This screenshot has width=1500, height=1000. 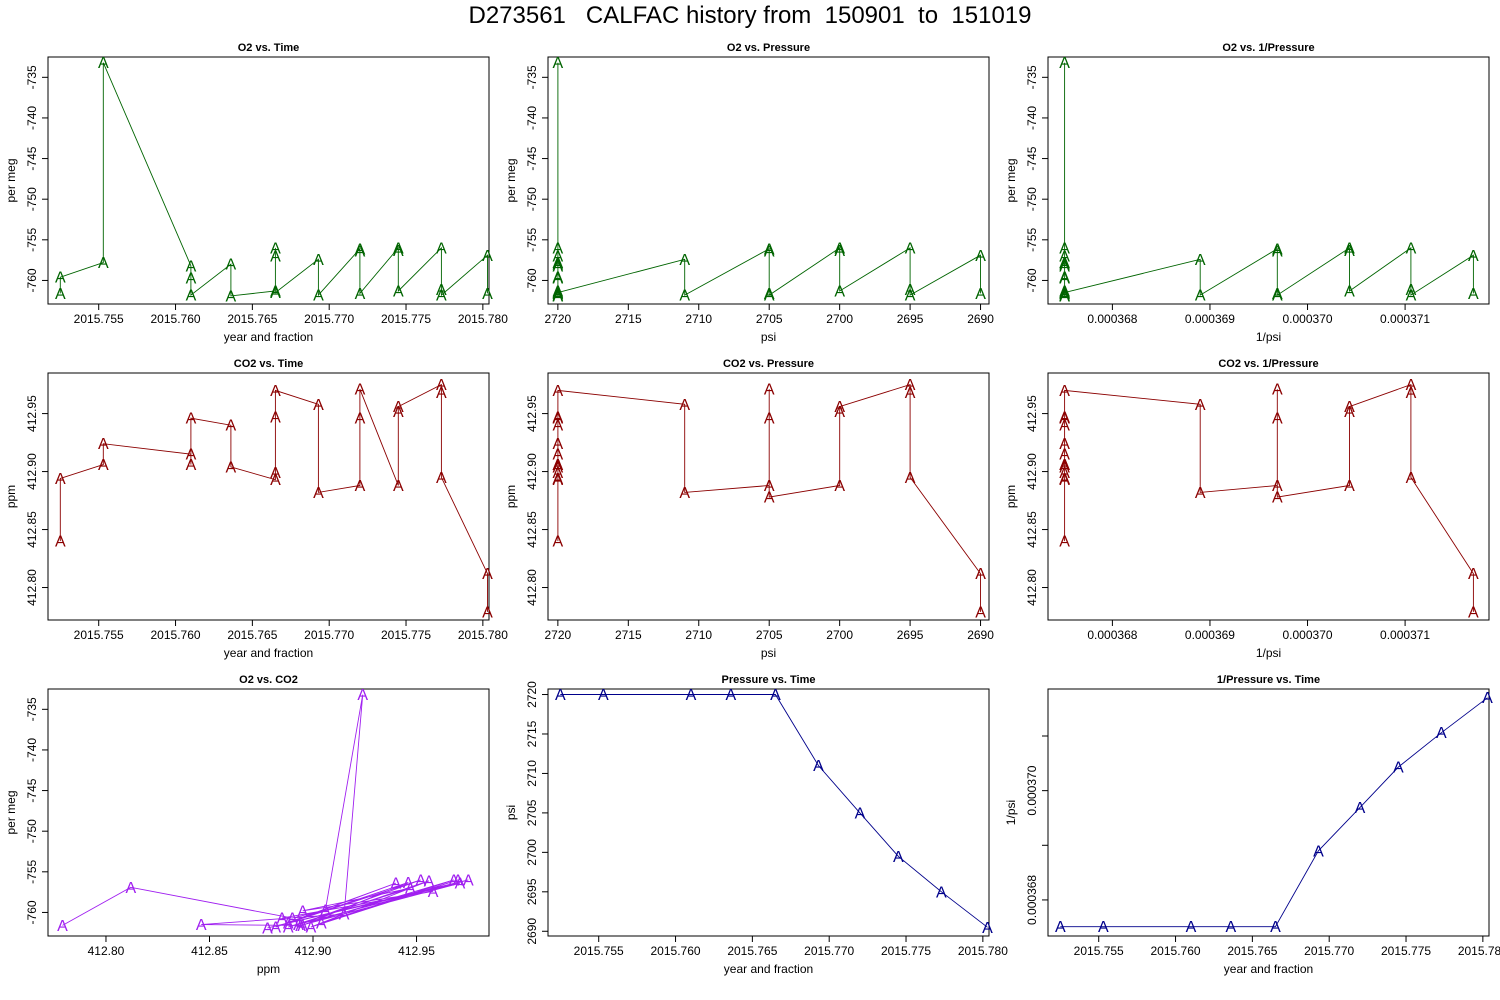 I want to click on x-tick: 2015.765, so click(x=252, y=631).